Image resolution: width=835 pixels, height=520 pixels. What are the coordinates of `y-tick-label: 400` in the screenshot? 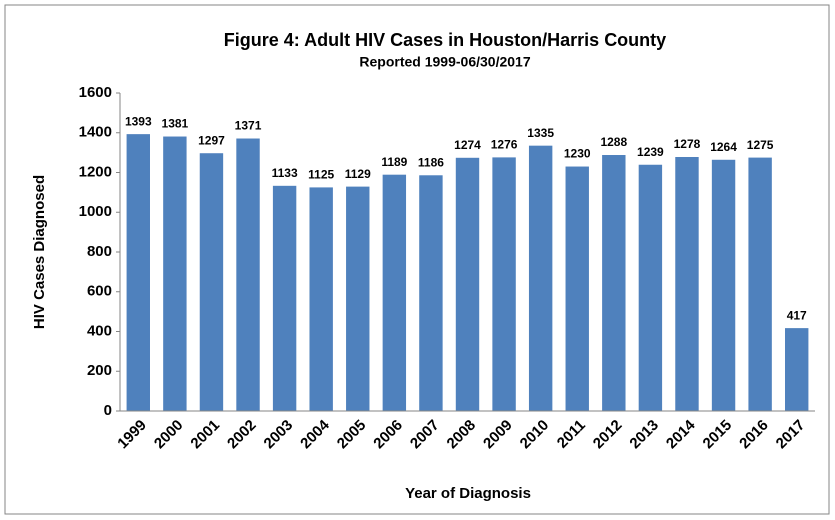 It's located at (99, 330).